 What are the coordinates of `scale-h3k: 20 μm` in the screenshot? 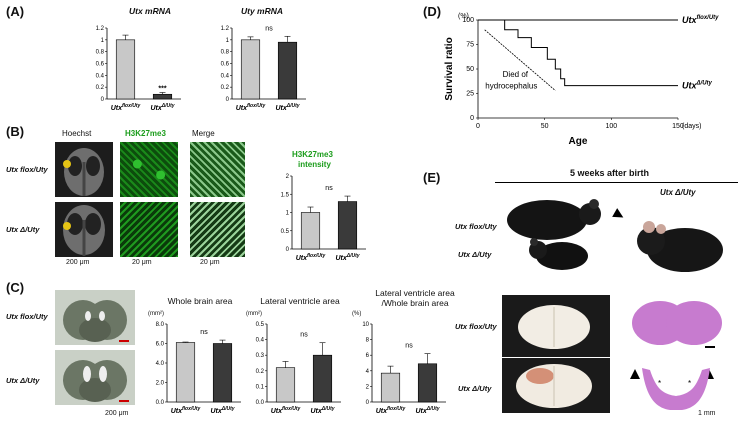 It's located at (142, 262).